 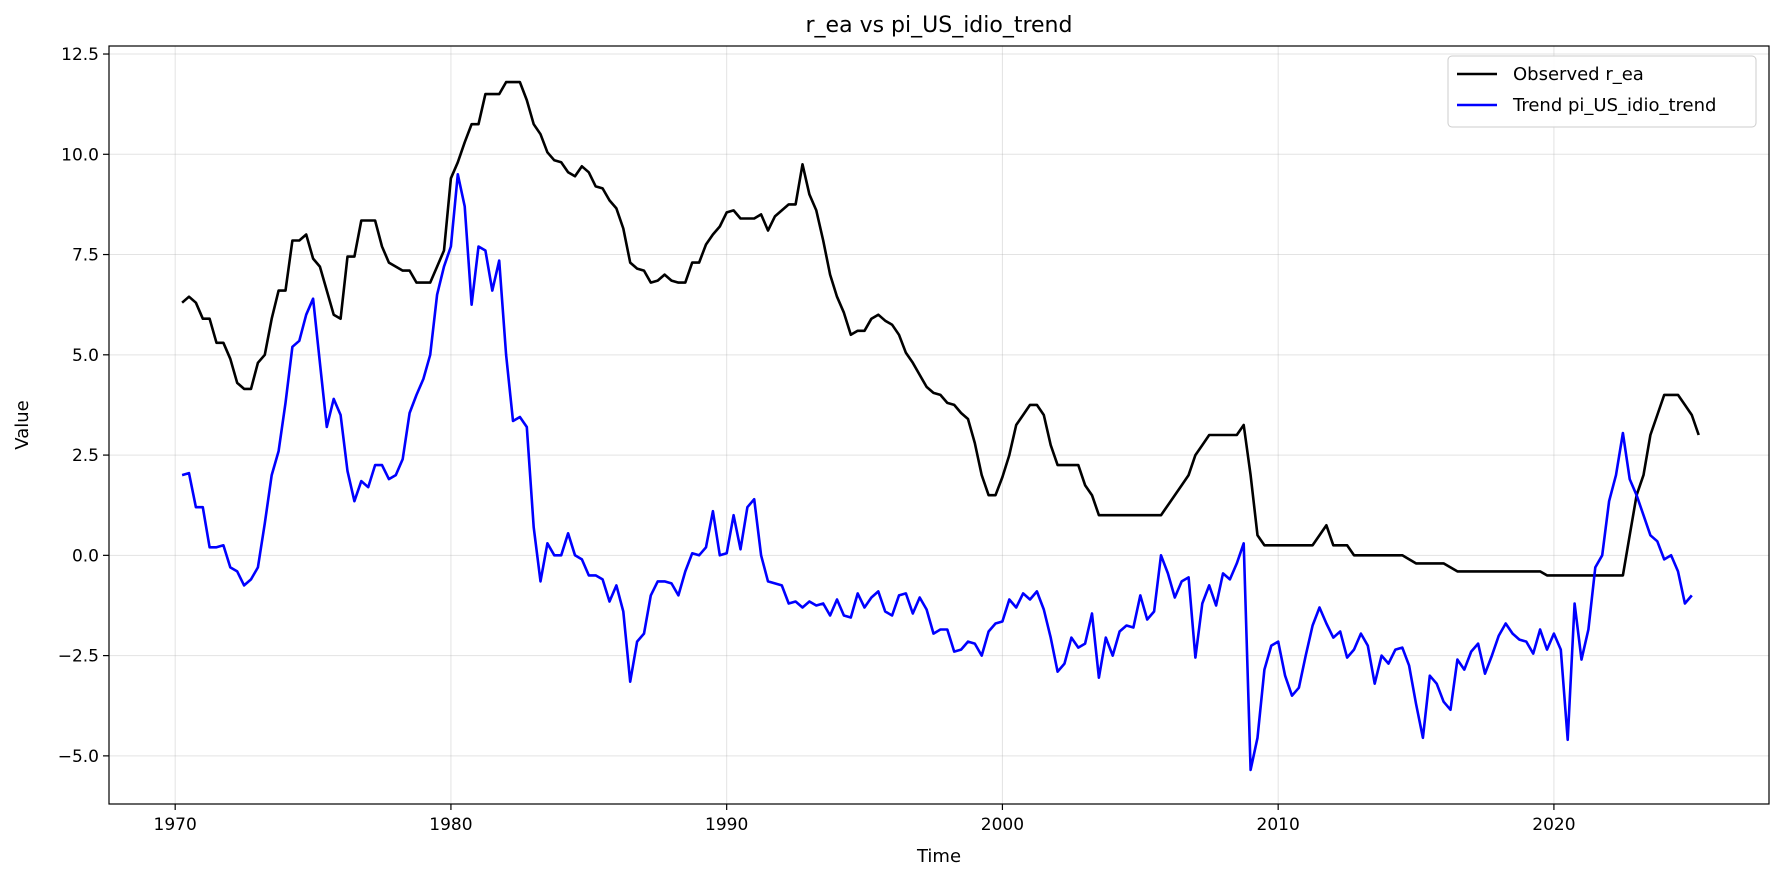 What do you see at coordinates (450, 825) in the screenshot?
I see `x-tick-label: 1980` at bounding box center [450, 825].